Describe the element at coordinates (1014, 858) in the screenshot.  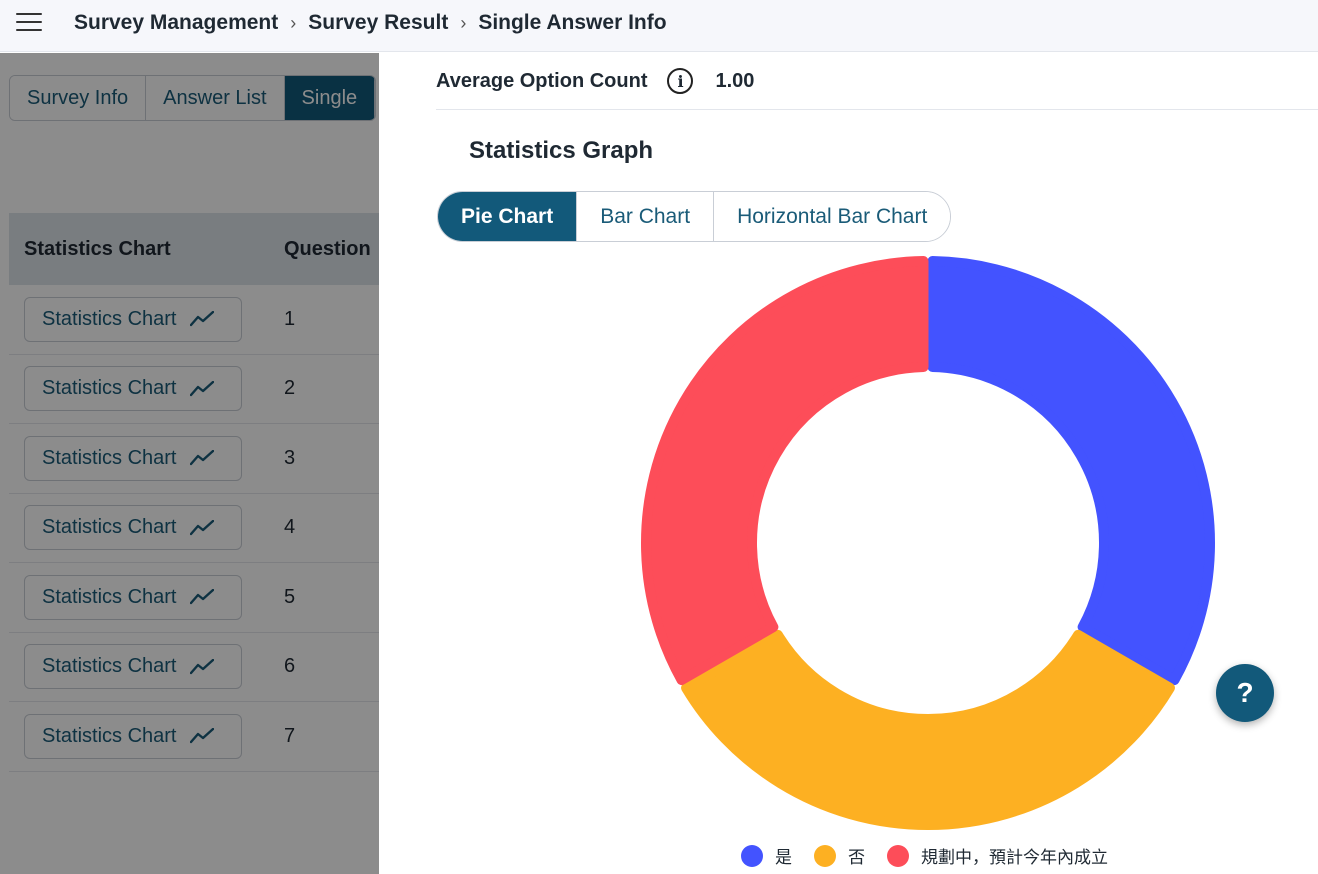
I see `legend-label: 規劃中，預計今年內成立` at that location.